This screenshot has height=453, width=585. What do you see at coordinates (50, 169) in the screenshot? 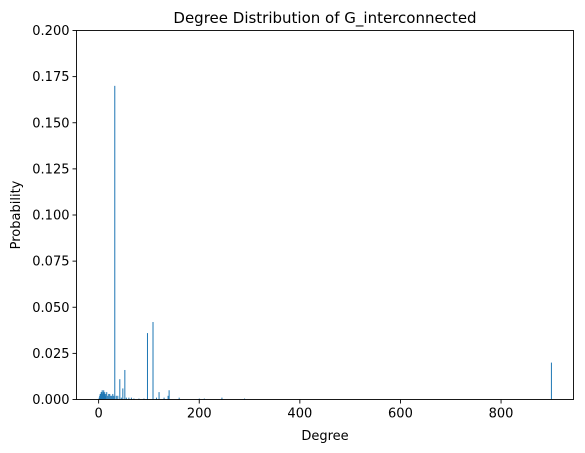
I see `y-tick-label: 0.125` at bounding box center [50, 169].